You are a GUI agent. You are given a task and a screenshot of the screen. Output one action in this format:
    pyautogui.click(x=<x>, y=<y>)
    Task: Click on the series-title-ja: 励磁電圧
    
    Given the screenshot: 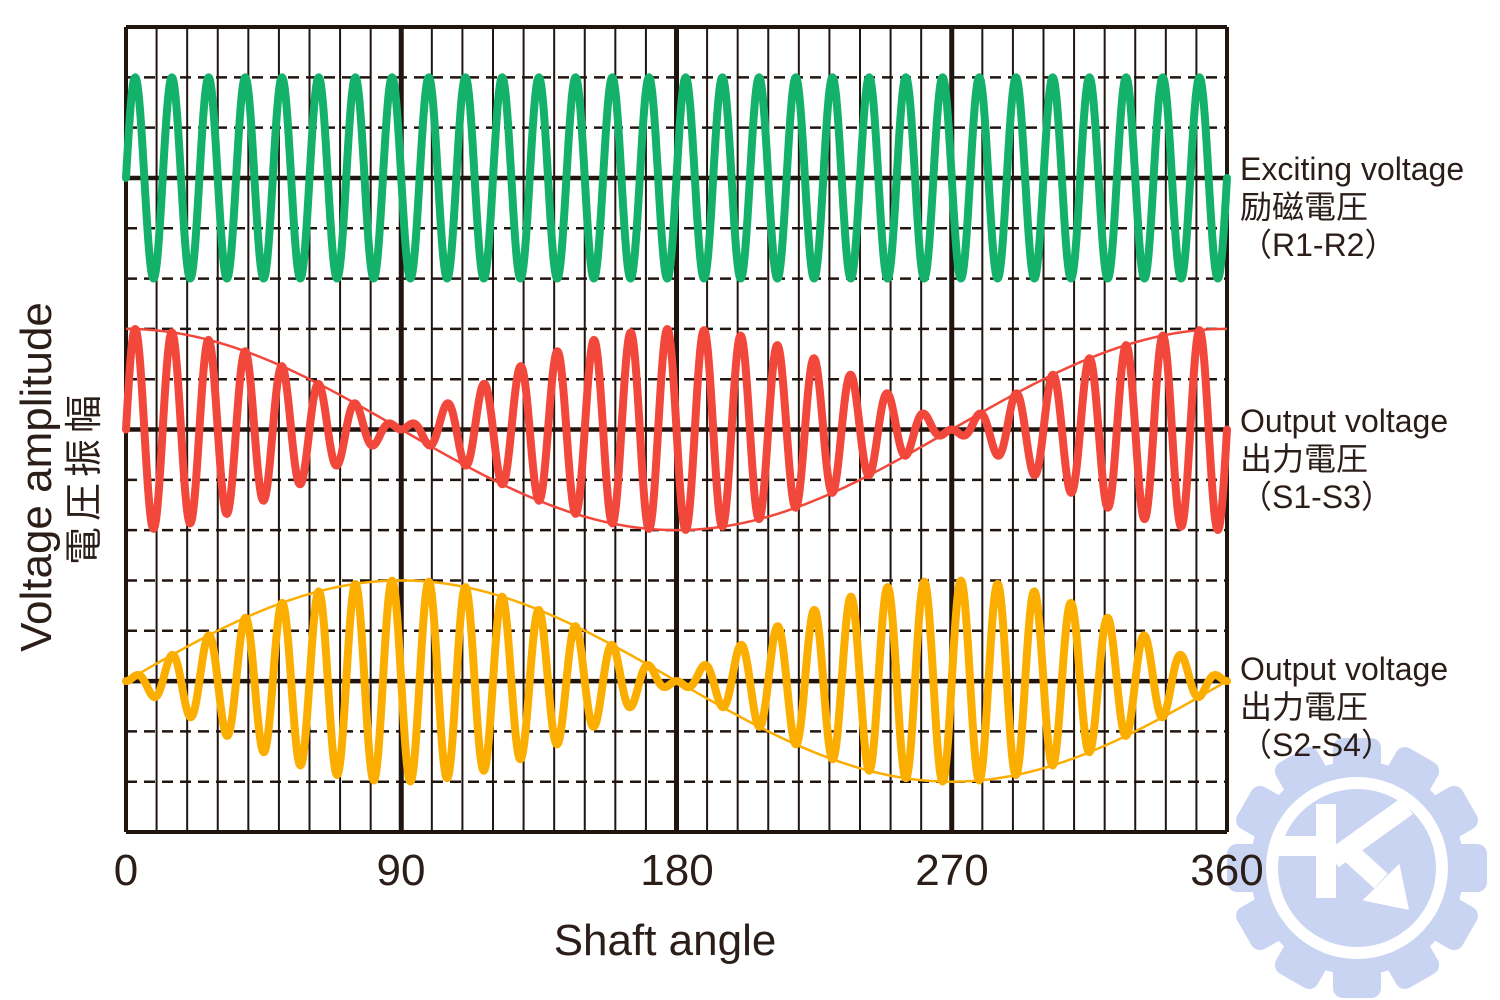 What is the action you would take?
    pyautogui.click(x=1304, y=207)
    